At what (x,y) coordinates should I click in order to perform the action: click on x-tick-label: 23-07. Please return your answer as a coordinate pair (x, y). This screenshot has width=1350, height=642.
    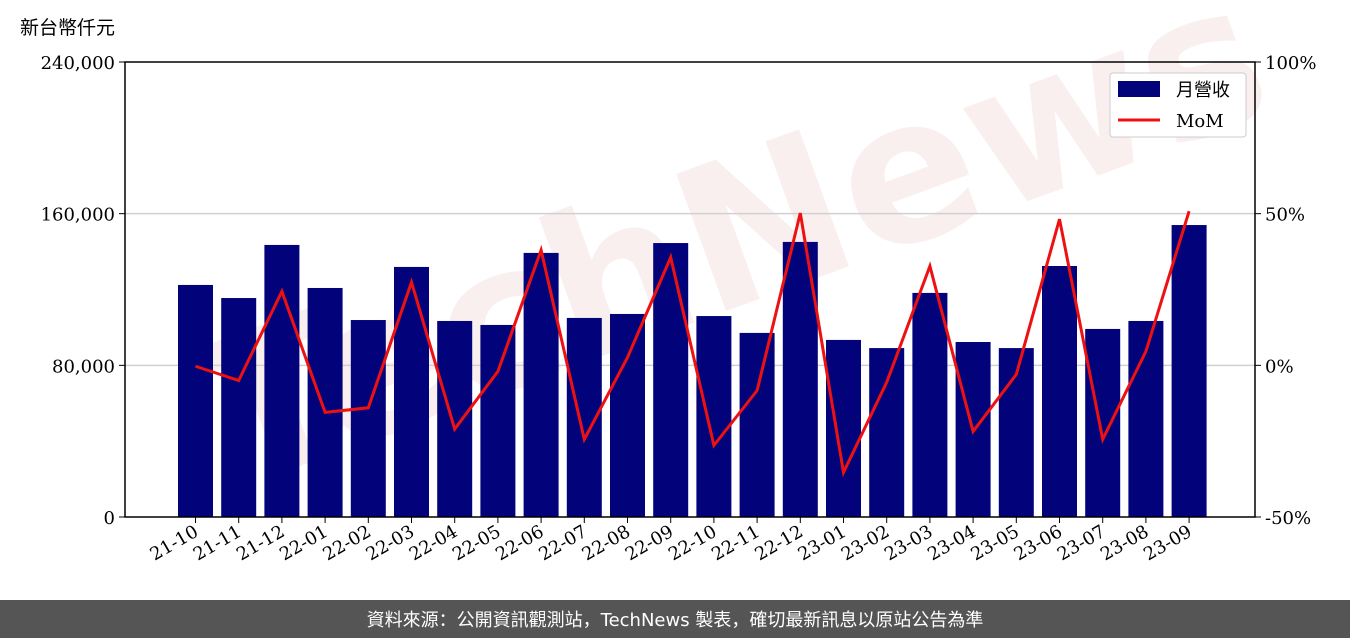
    Looking at the image, I should click on (1081, 543).